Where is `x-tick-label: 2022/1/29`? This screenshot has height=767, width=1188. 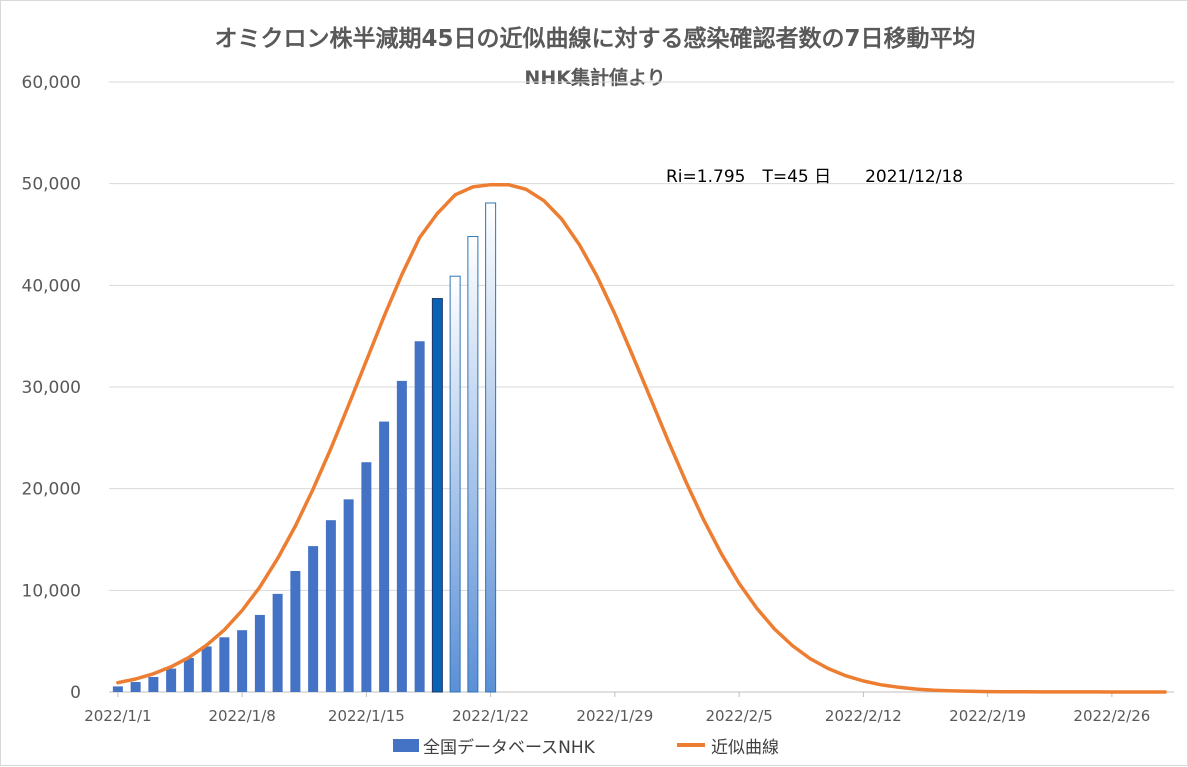
x-tick-label: 2022/1/29 is located at coordinates (614, 716).